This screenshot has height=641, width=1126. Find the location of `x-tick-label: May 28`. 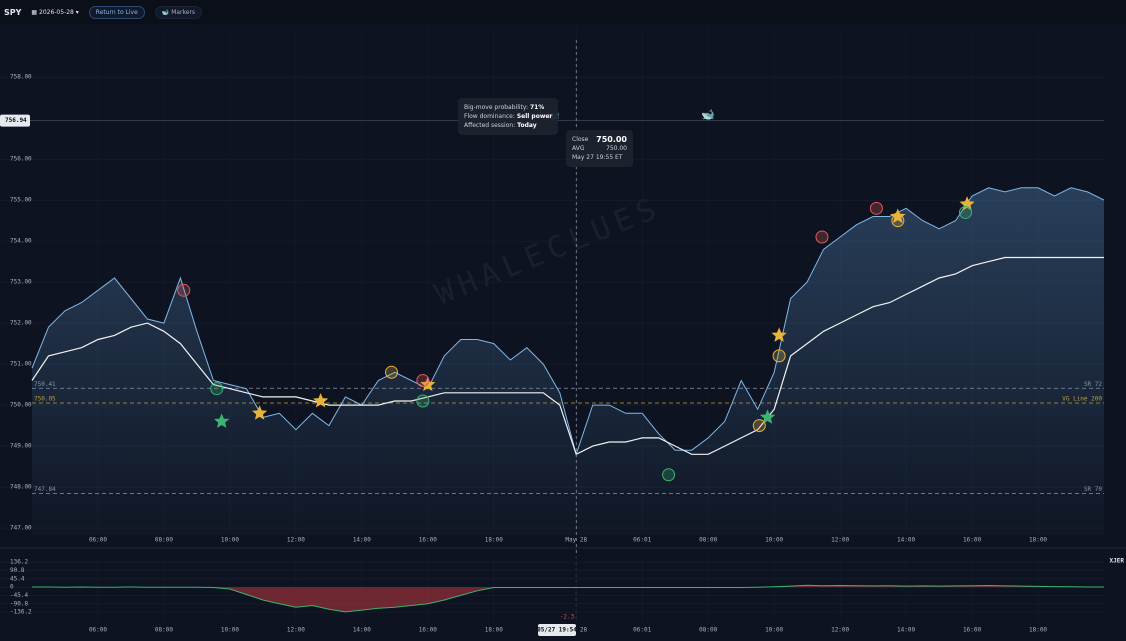

x-tick-label: May 28 is located at coordinates (576, 630).